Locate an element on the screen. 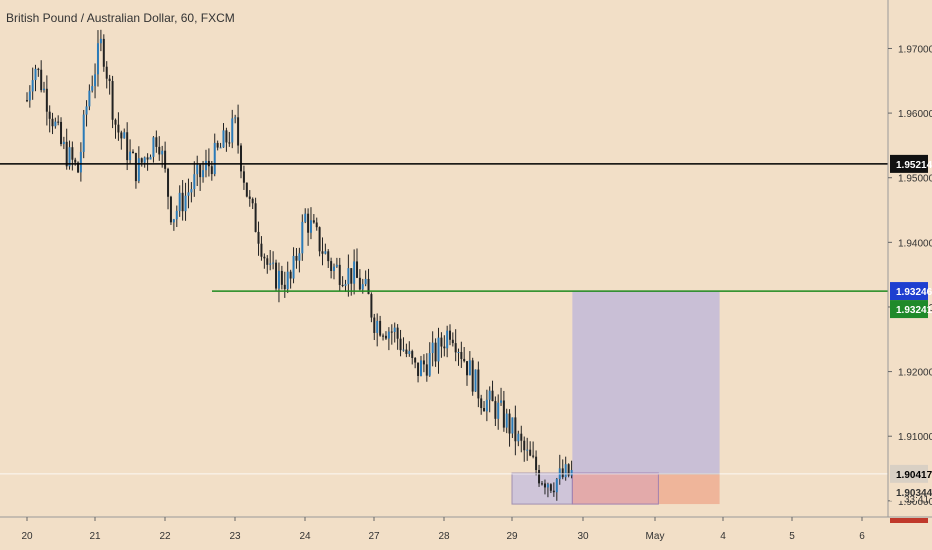  support-zone-extension is located at coordinates (615, 488).